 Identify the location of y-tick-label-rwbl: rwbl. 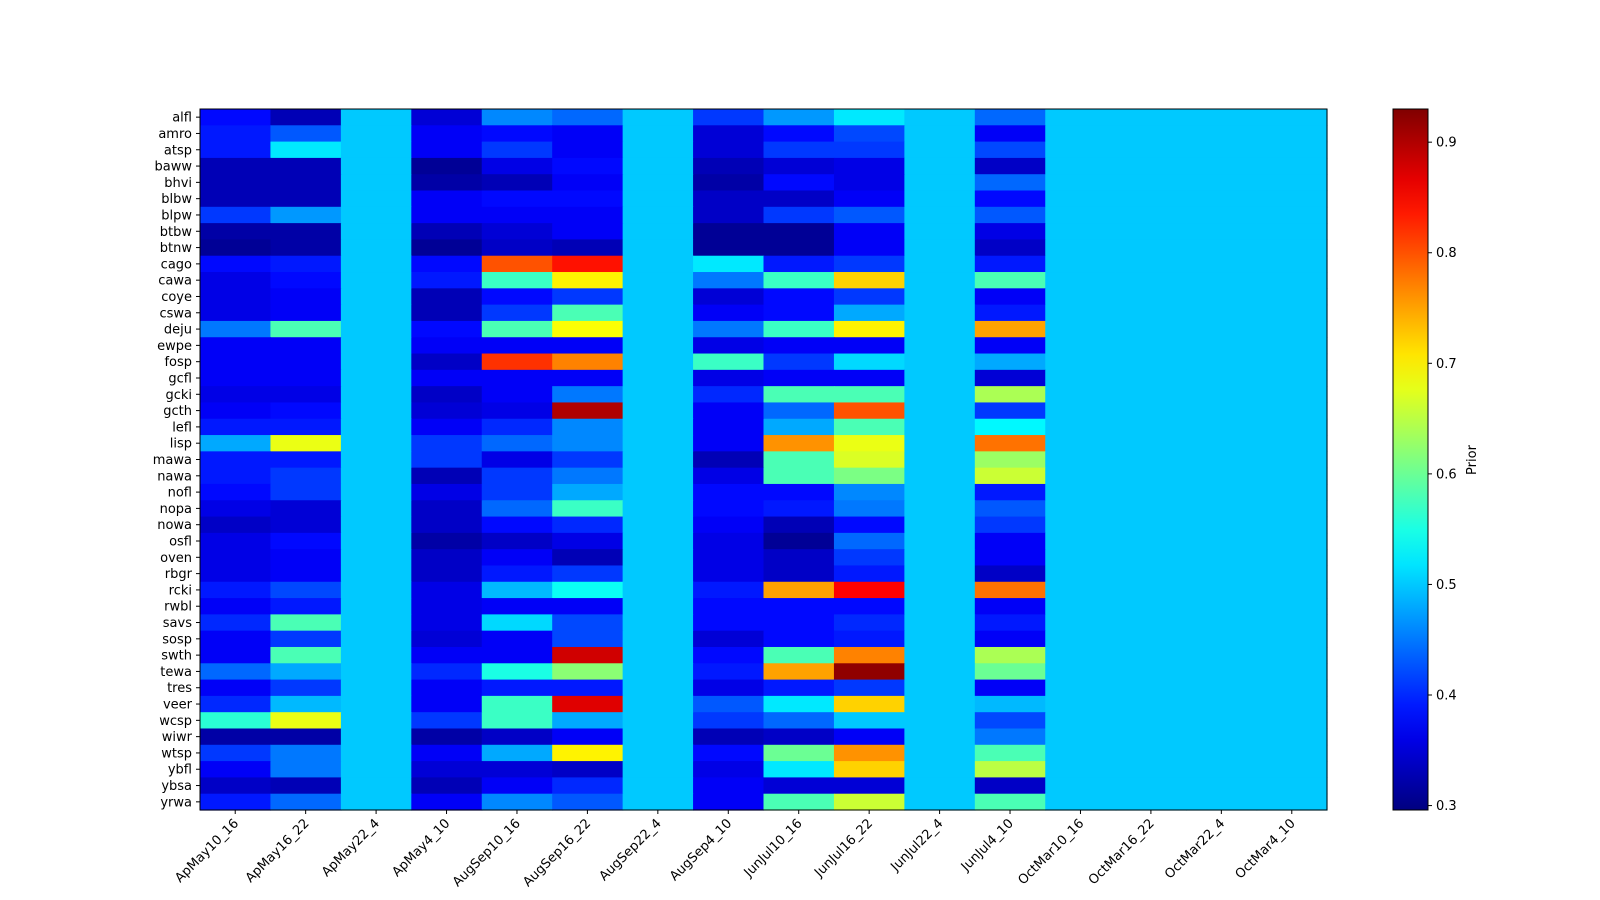
(178, 607).